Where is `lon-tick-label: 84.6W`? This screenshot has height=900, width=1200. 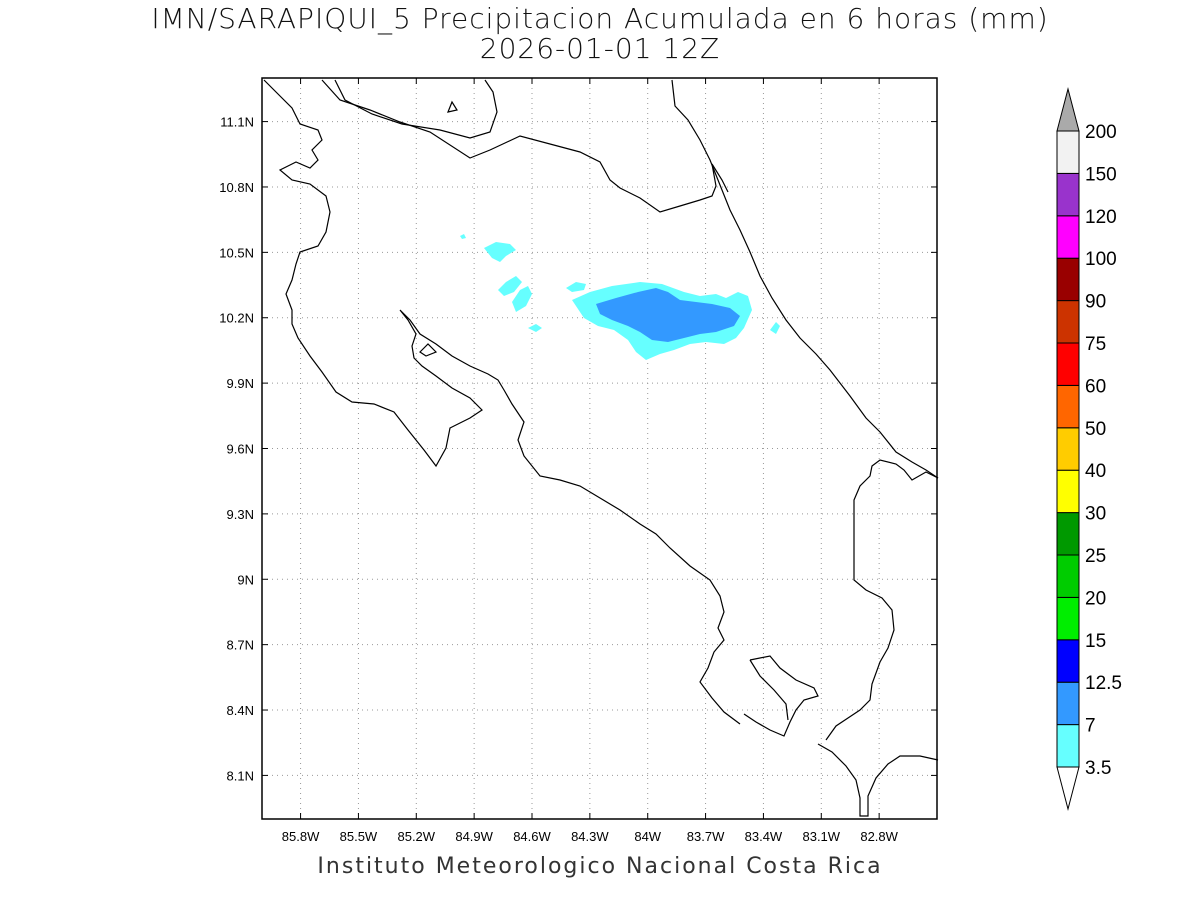 lon-tick-label: 84.6W is located at coordinates (532, 836).